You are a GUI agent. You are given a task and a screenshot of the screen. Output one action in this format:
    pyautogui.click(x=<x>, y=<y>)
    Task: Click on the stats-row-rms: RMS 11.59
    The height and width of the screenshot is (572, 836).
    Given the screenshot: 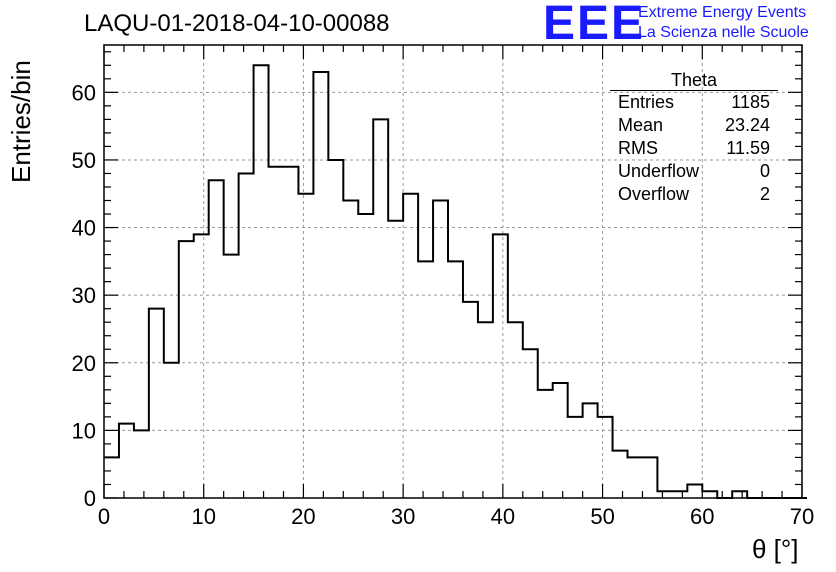 What is the action you would take?
    pyautogui.click(x=694, y=148)
    